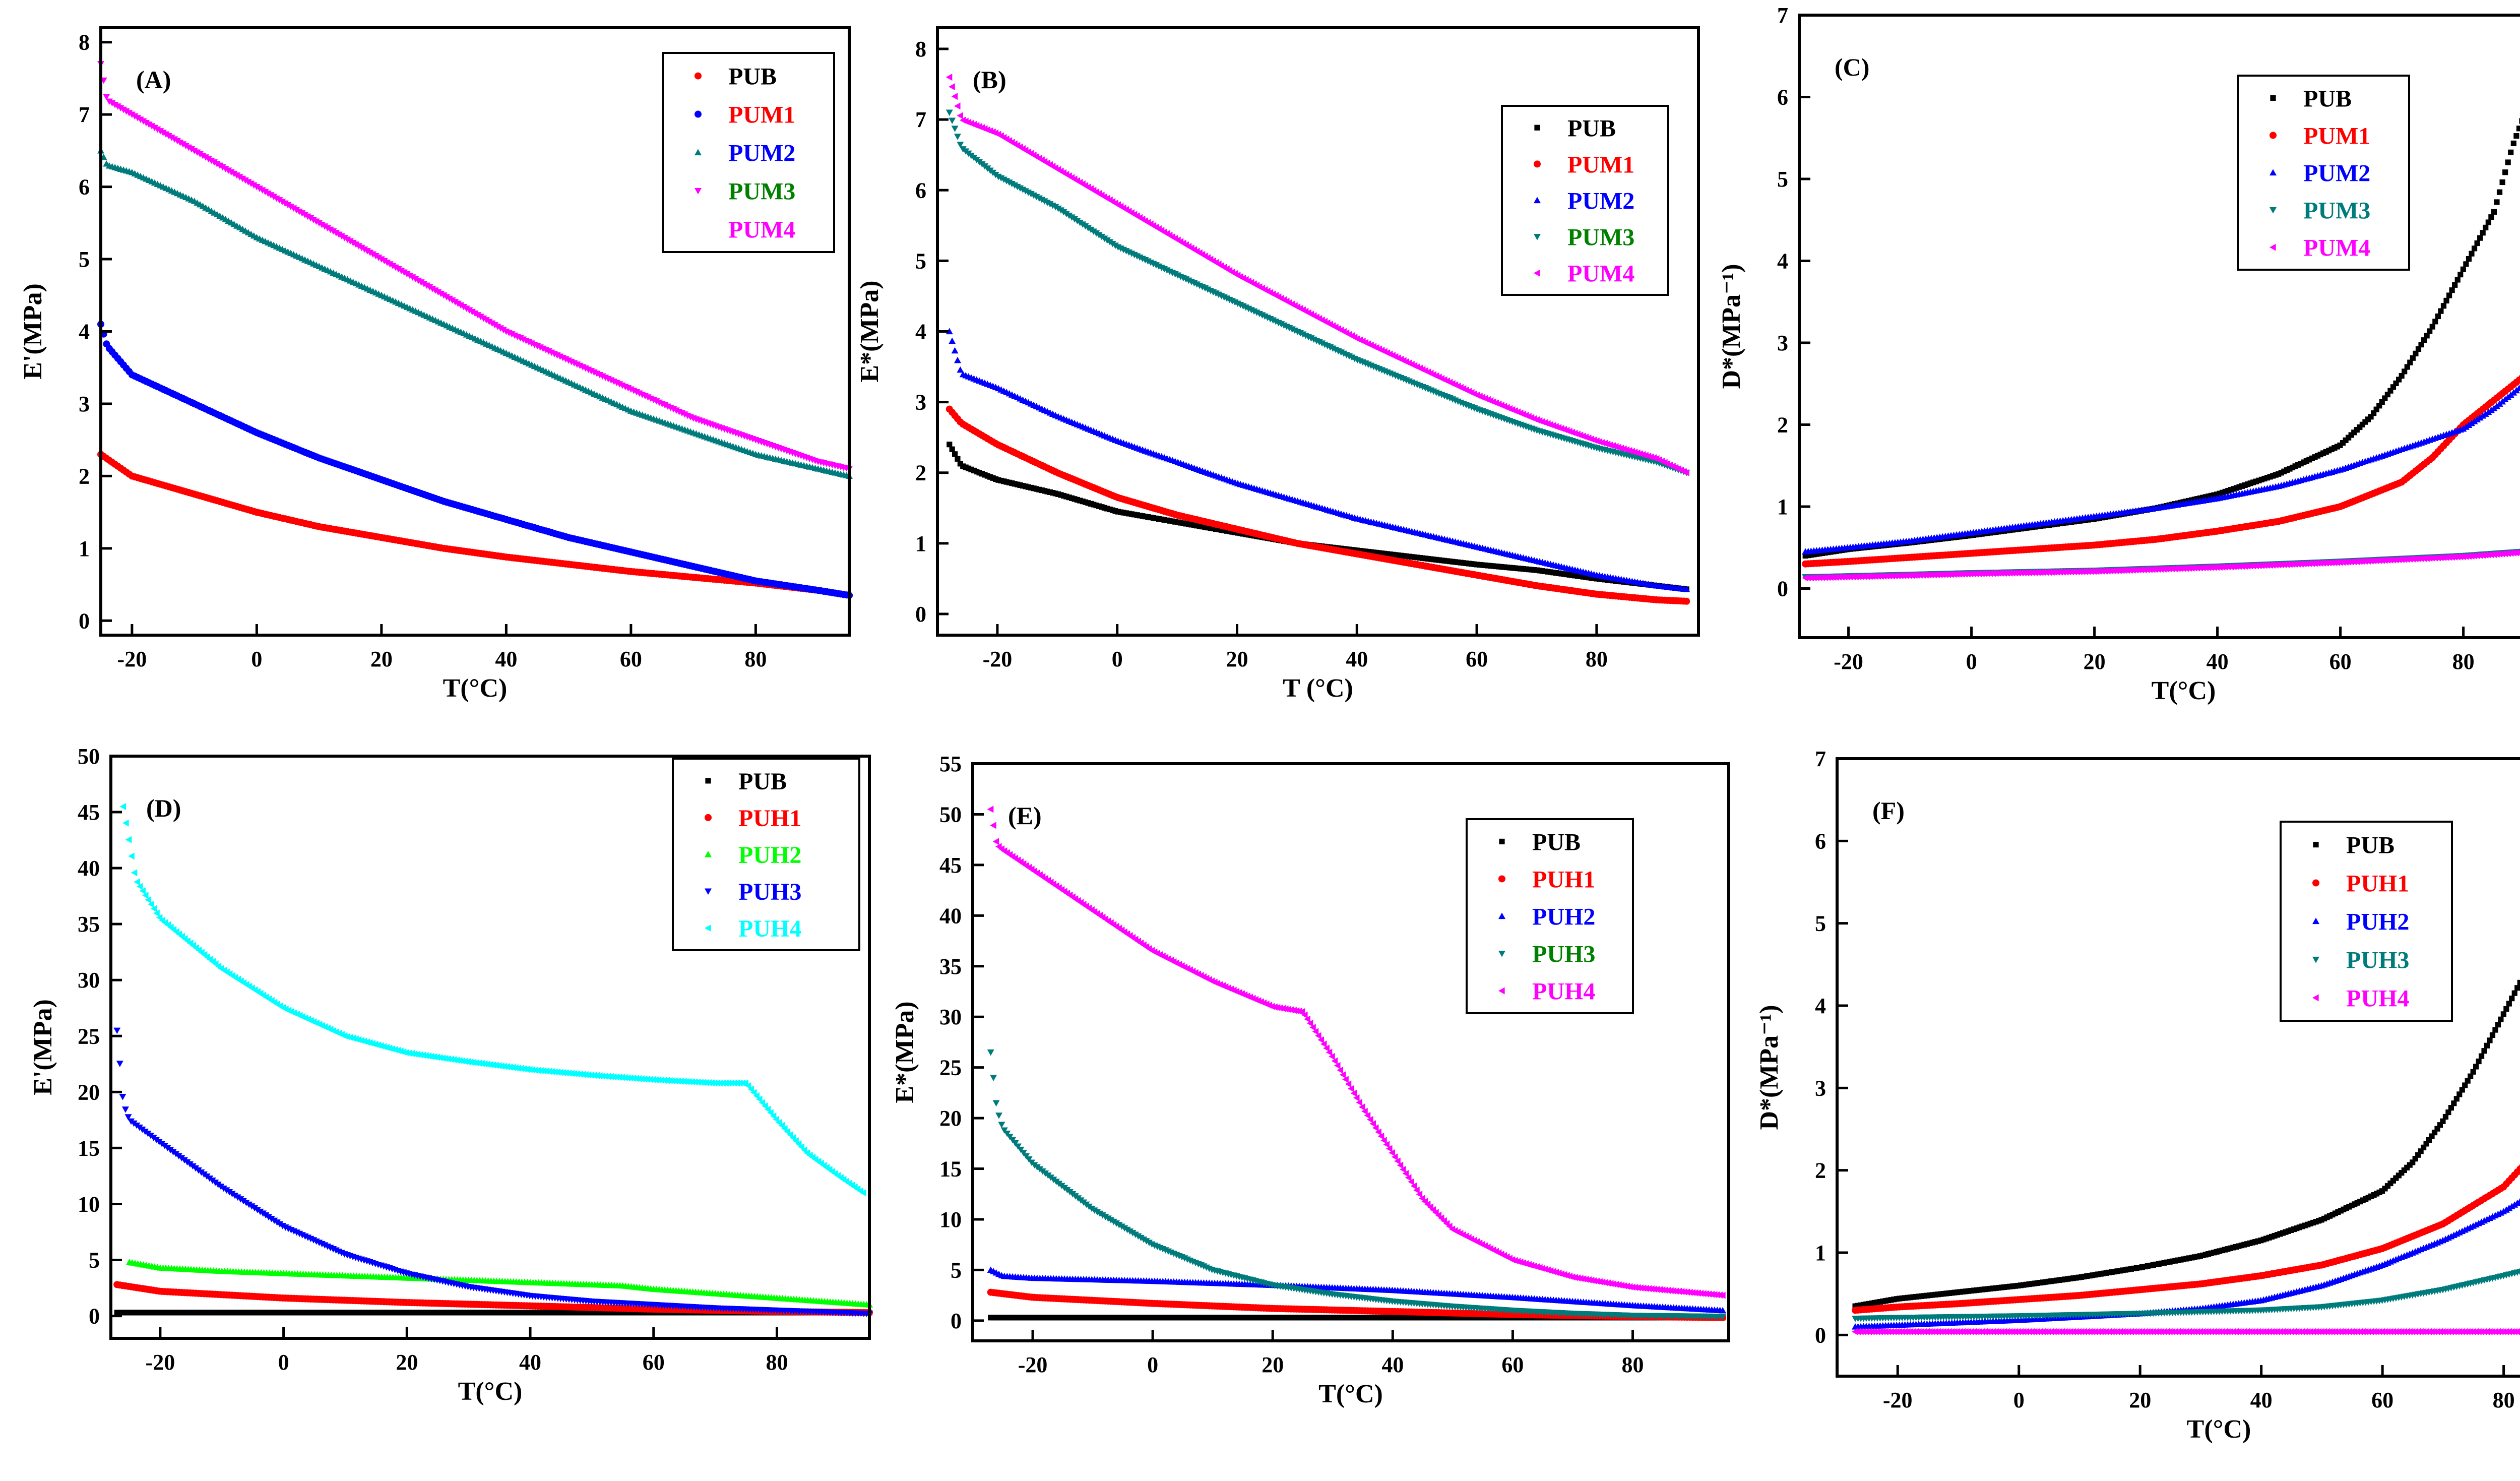 The image size is (2520, 1481). Describe the element at coordinates (762, 116) in the screenshot. I see `legend-label: PUM1` at that location.